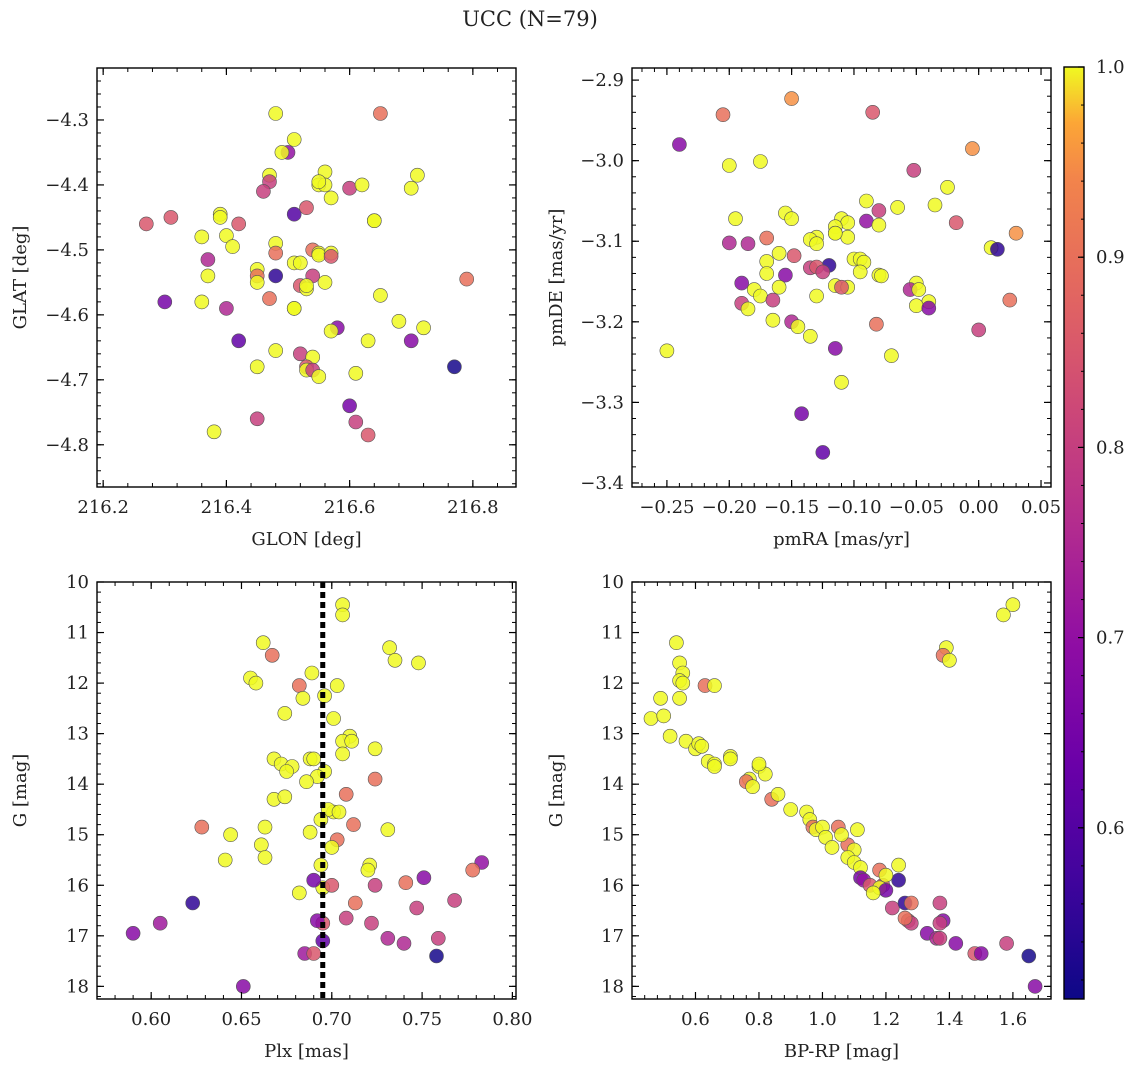  I want to click on x-tick-label: 0.60, so click(151, 1019).